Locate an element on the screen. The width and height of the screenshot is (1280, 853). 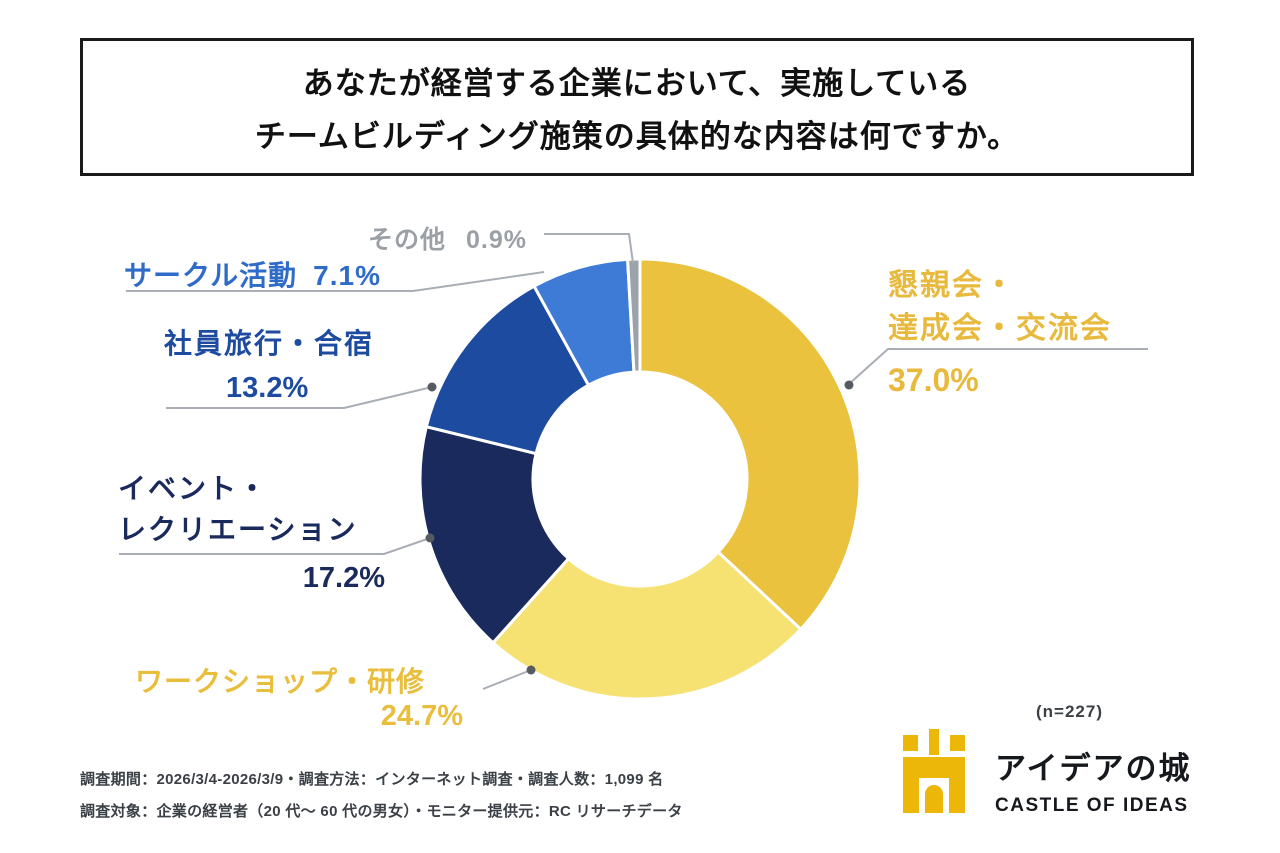
segment-pct-konshinkai: 37.0% is located at coordinates (933, 380).